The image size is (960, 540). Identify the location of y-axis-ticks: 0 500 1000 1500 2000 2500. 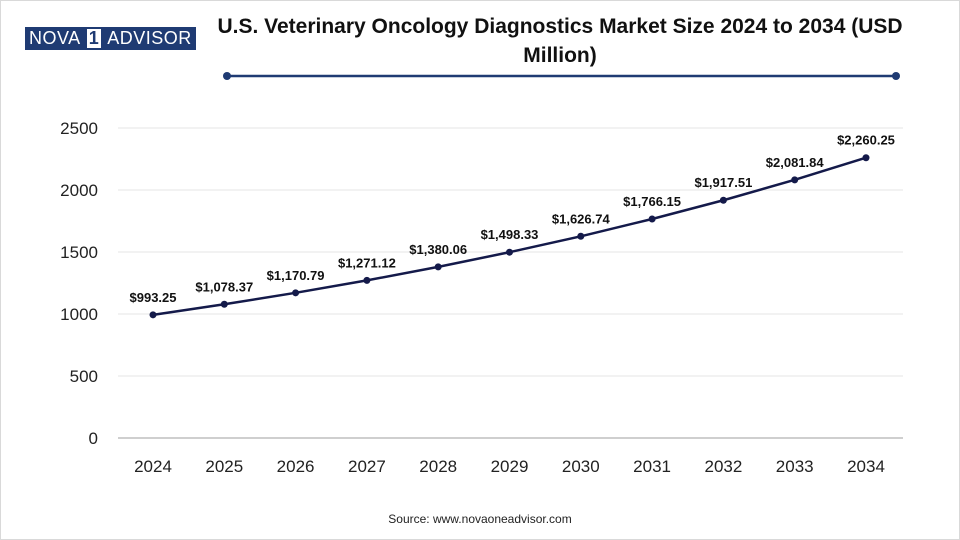
(79, 283).